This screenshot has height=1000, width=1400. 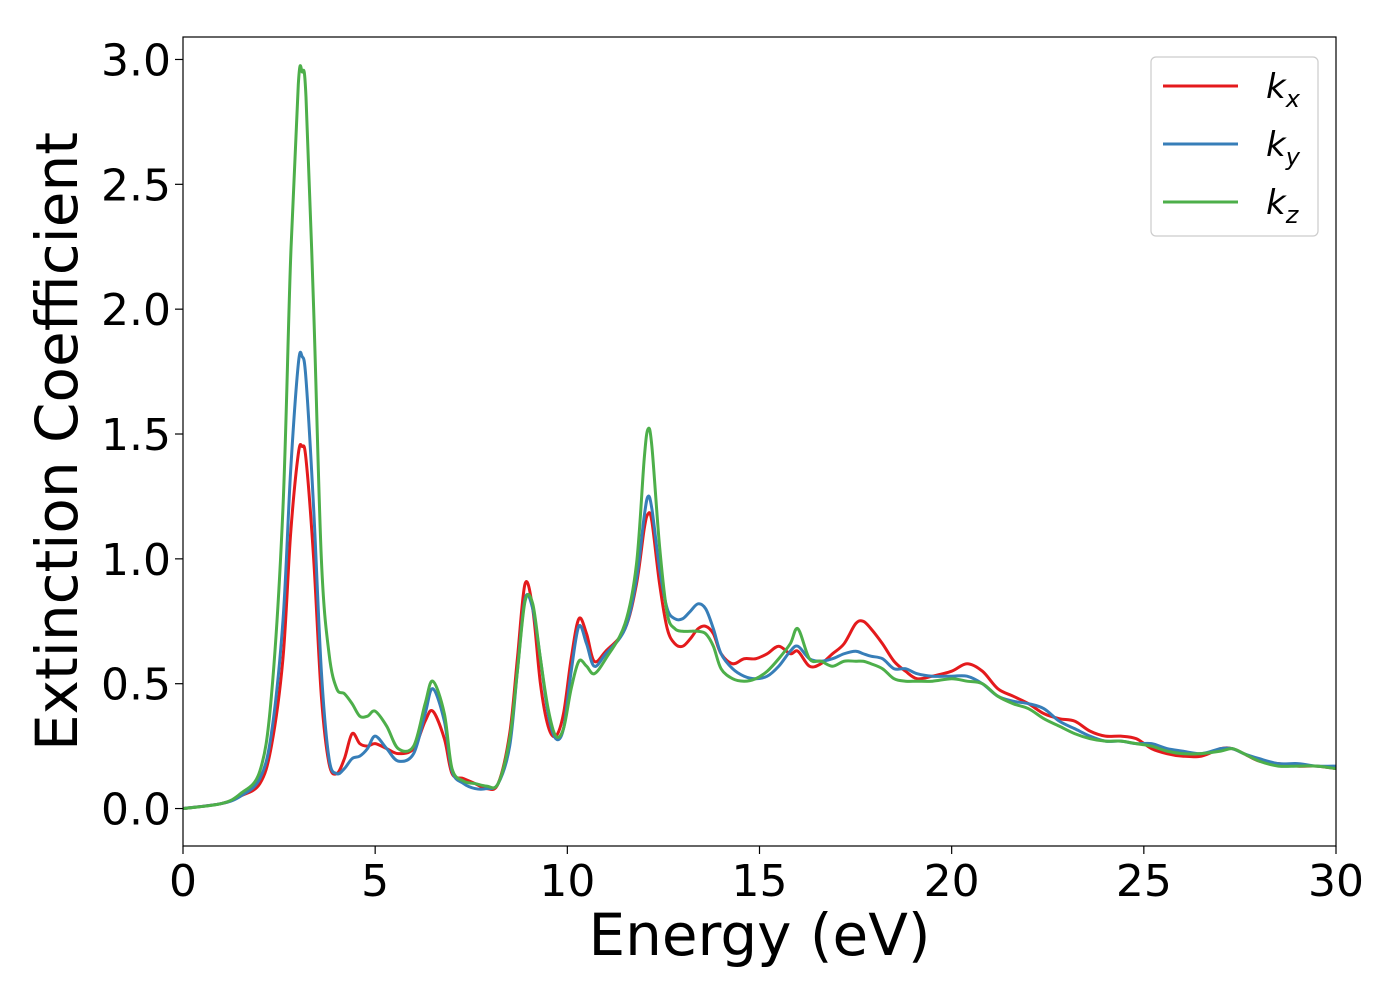 What do you see at coordinates (759, 935) in the screenshot?
I see `x-axis-label: Energy (eV)` at bounding box center [759, 935].